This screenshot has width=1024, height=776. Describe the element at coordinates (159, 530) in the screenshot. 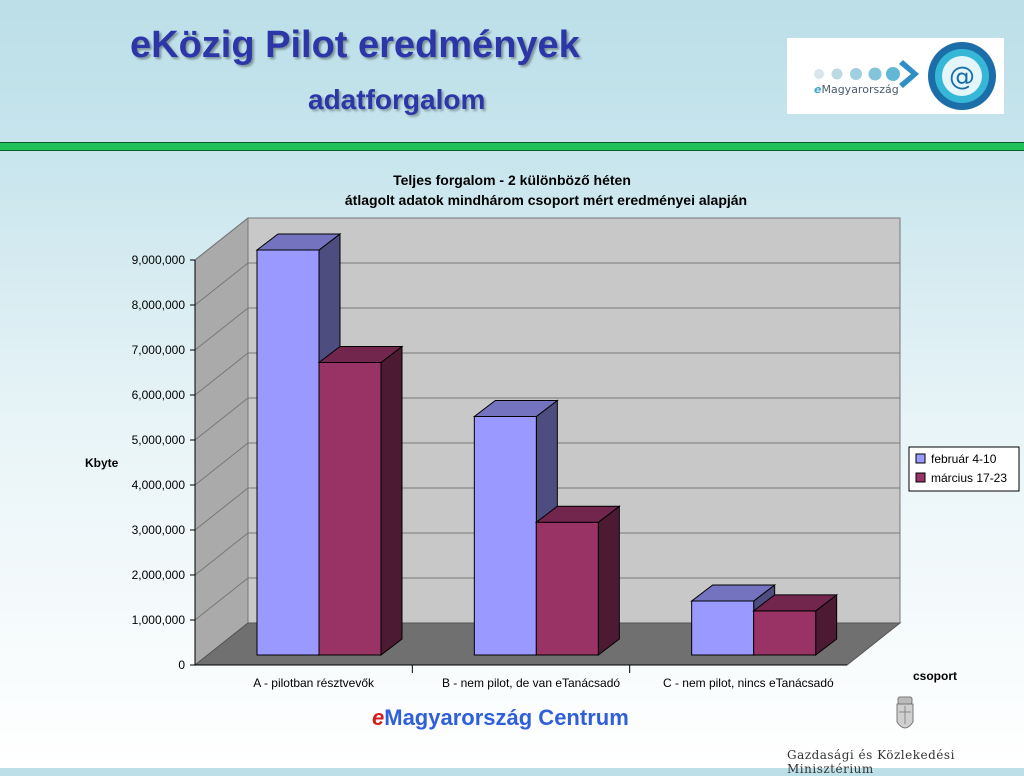

I see `y-tick-label: 3,000,000` at that location.